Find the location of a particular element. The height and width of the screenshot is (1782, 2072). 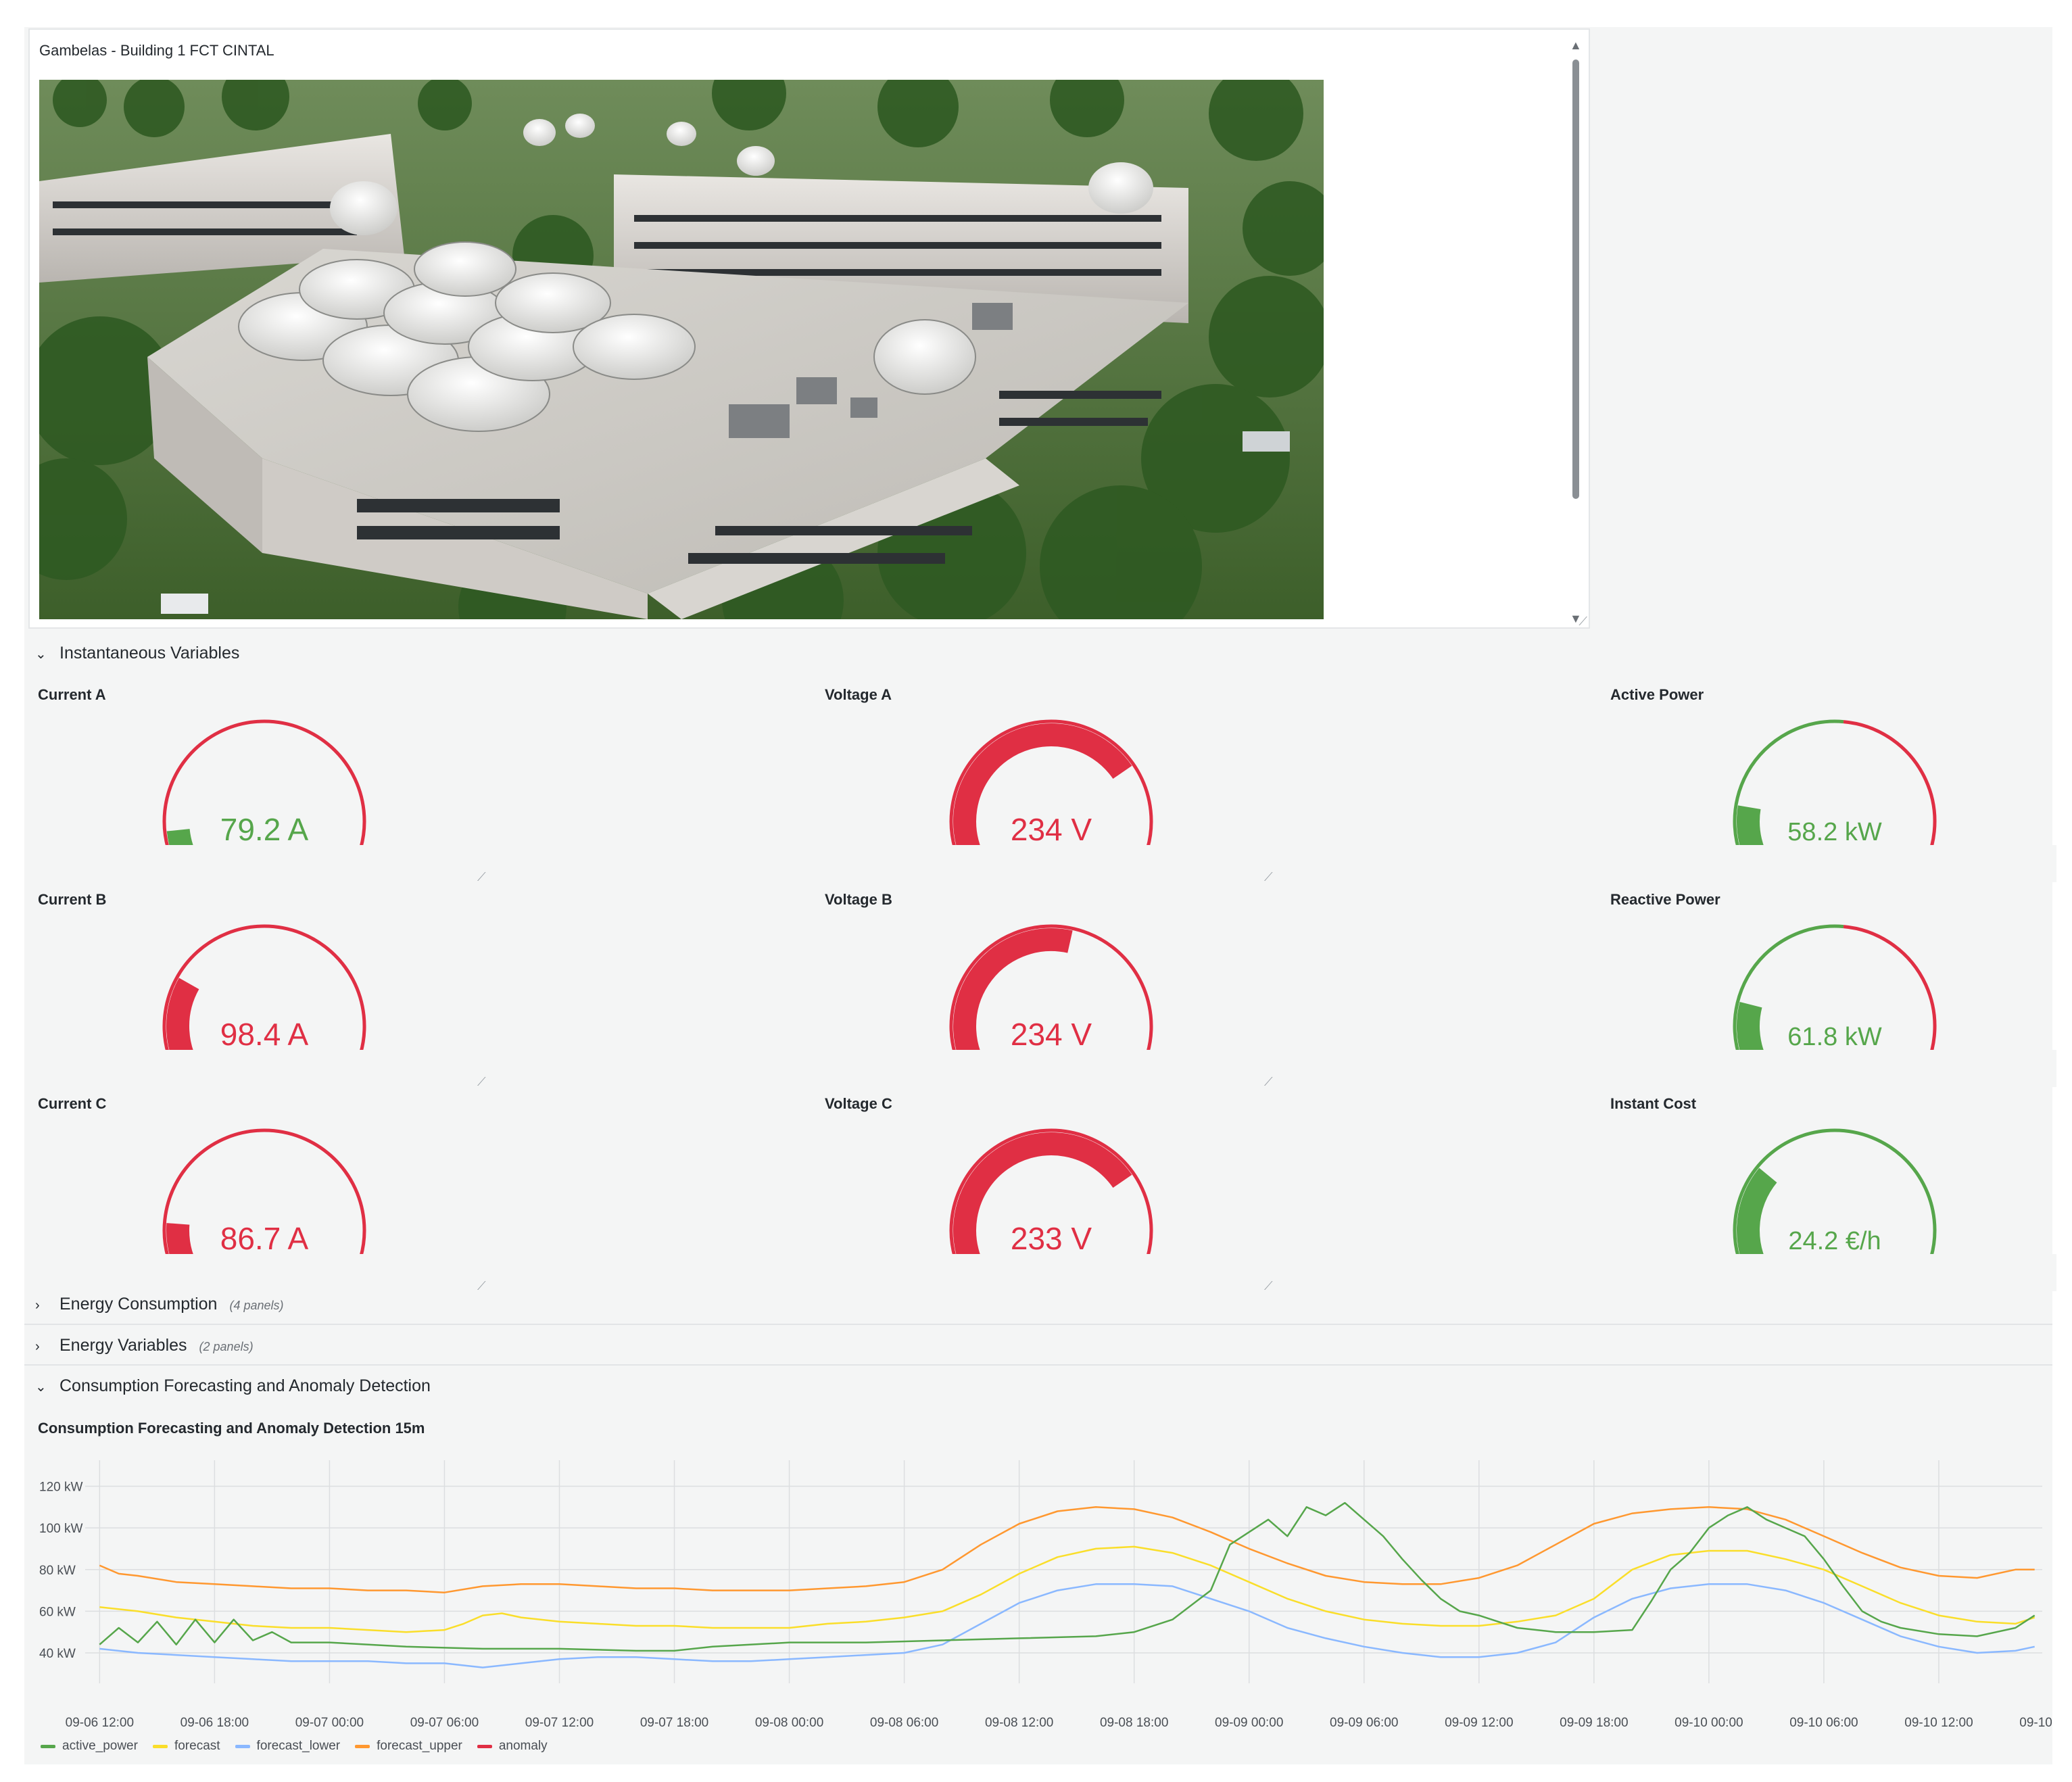

gauge-graphic: 86.7 A ⟋ is located at coordinates (396, 1209).